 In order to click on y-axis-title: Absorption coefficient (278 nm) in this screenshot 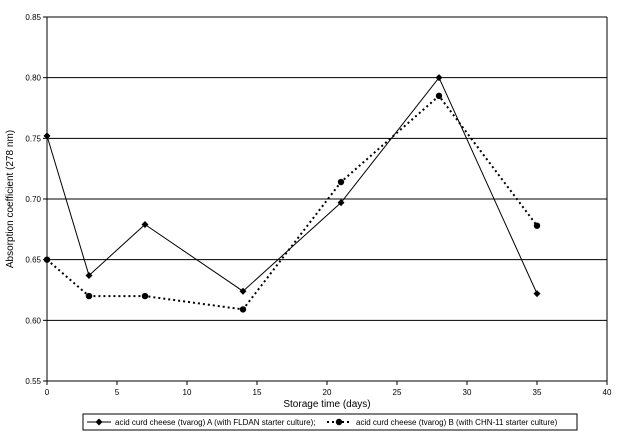, I will do `click(10, 199)`.